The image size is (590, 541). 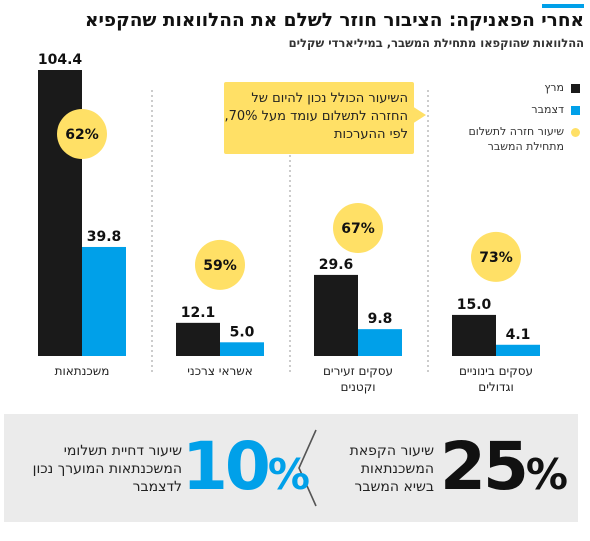 What do you see at coordinates (242, 332) in the screenshot?
I see `value-label-december-consumer-credit: 5.0` at bounding box center [242, 332].